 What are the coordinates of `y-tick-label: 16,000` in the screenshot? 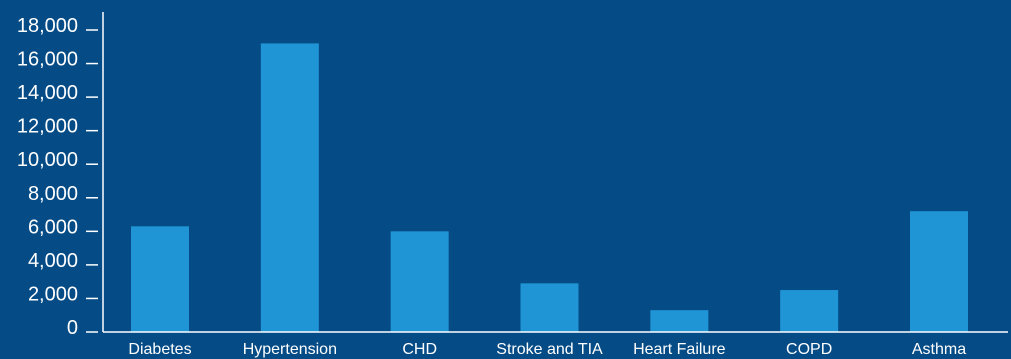 It's located at (47, 60).